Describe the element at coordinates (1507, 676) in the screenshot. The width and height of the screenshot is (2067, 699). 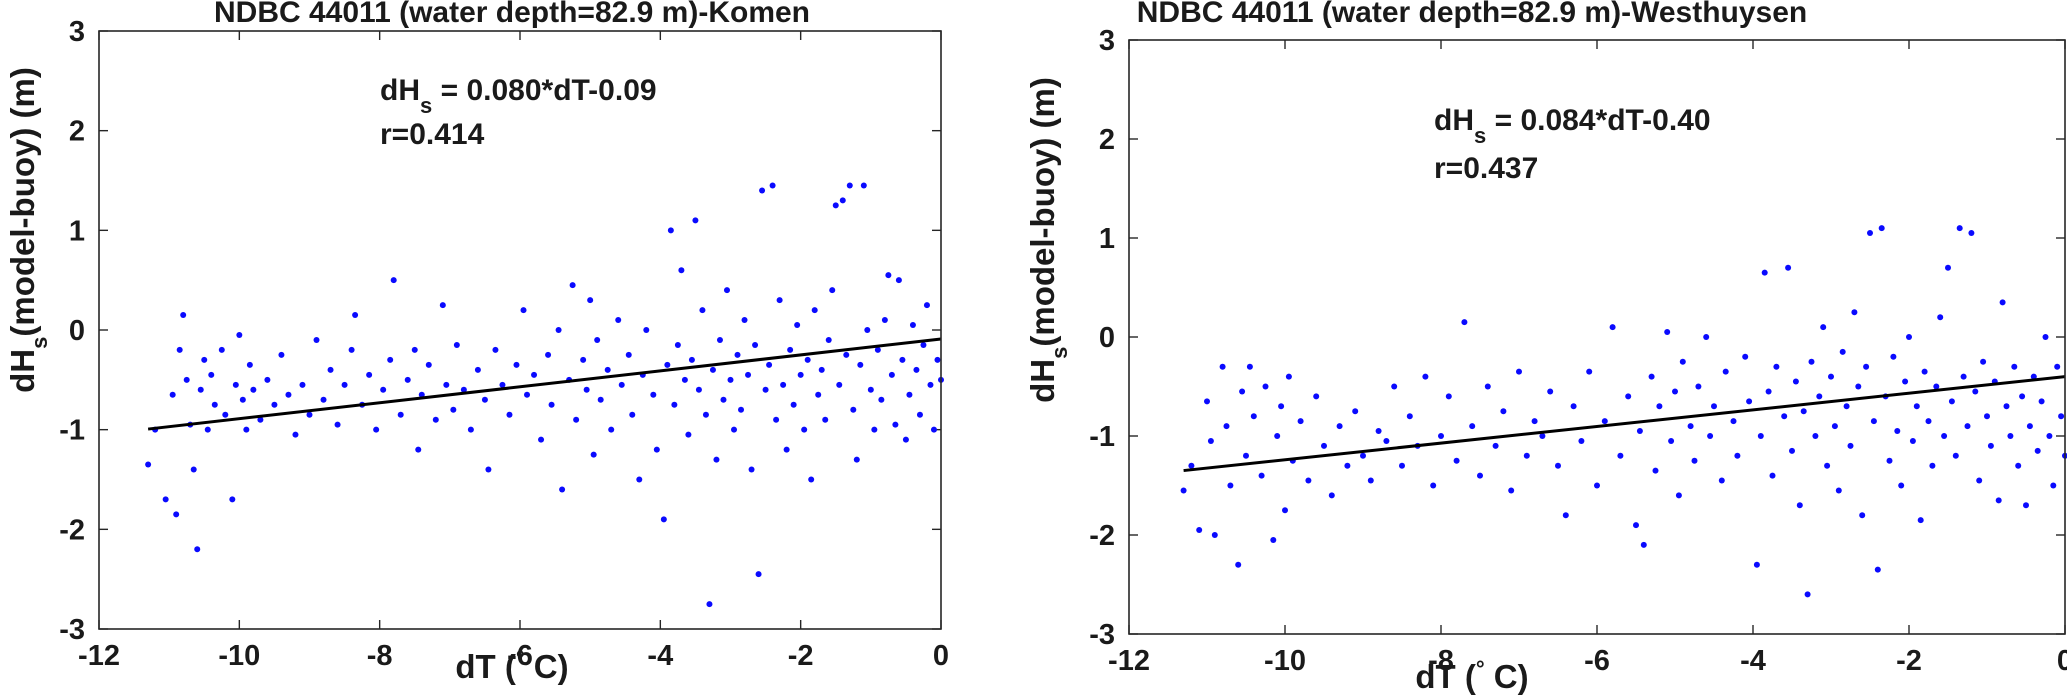
I see `x-label-suffix: C)` at that location.